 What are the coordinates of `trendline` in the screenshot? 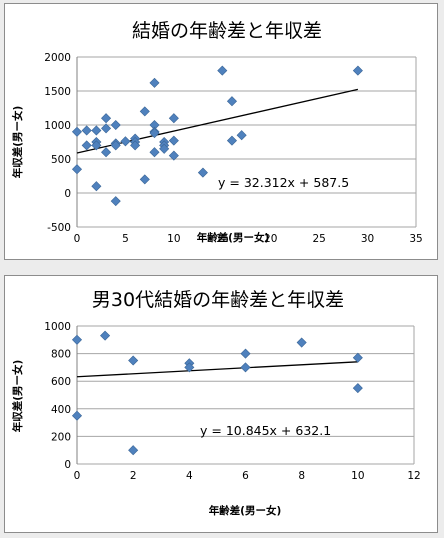 It's located at (217, 369).